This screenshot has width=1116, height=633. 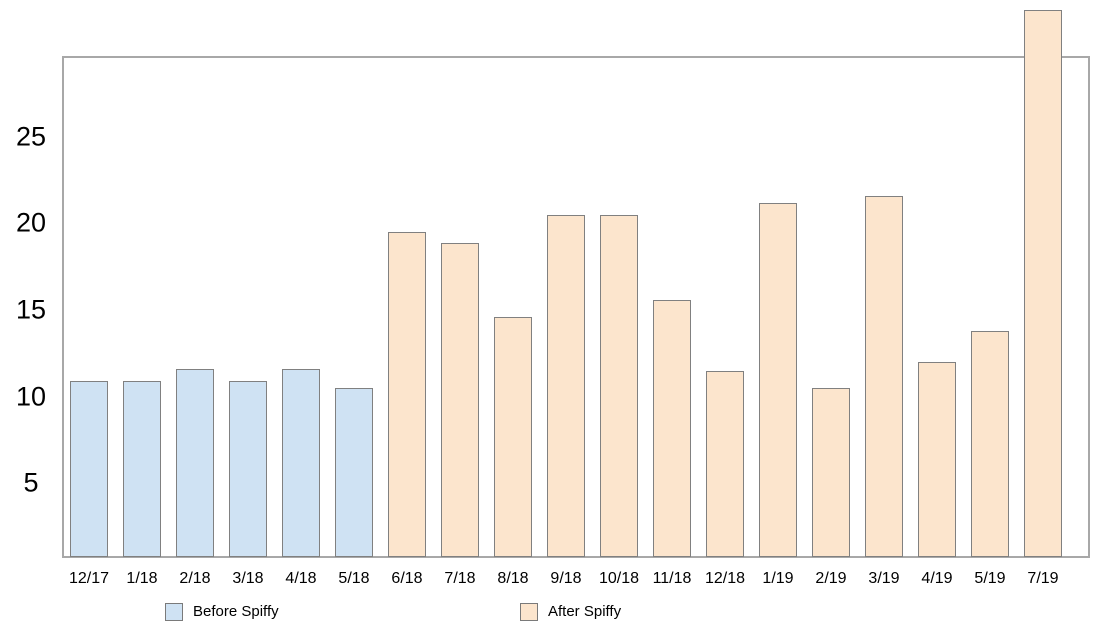 What do you see at coordinates (831, 578) in the screenshot?
I see `x-tick-label: 2/19` at bounding box center [831, 578].